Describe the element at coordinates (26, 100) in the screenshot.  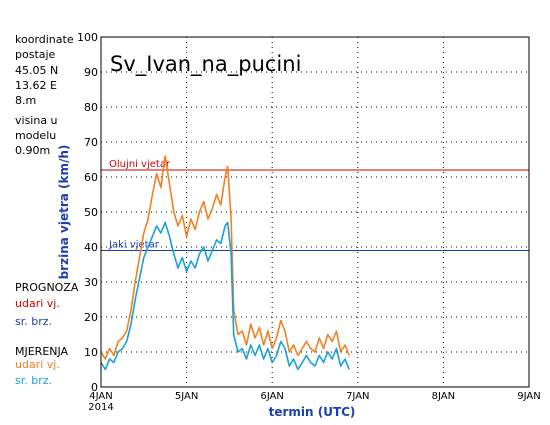
I see `info-line: 8.m` at that location.